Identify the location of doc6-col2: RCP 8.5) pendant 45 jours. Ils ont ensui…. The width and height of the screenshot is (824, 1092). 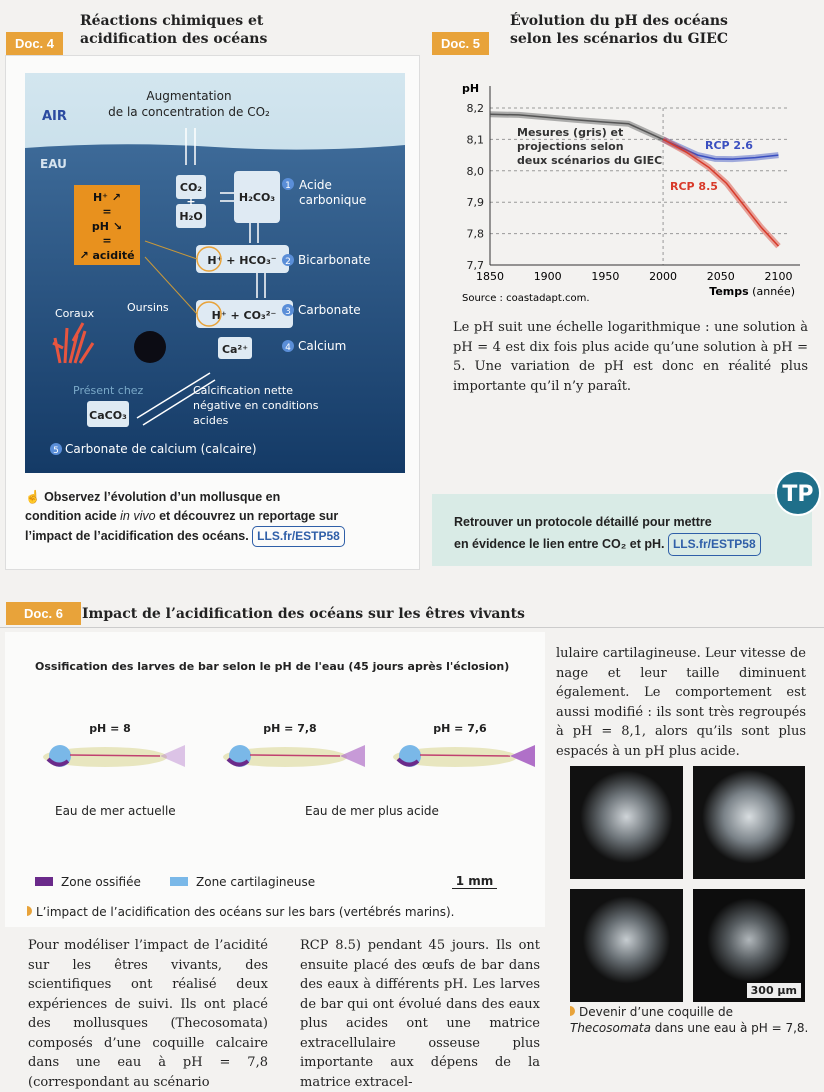
(420, 1014).